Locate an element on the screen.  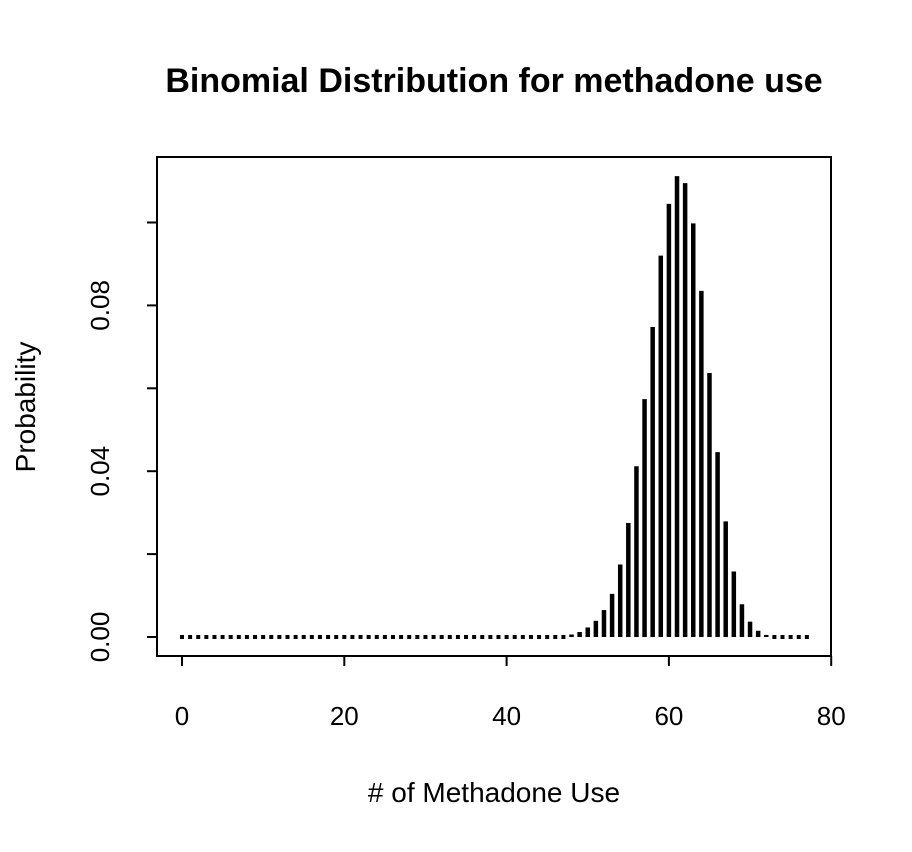
x-tick-label: 80 is located at coordinates (831, 716).